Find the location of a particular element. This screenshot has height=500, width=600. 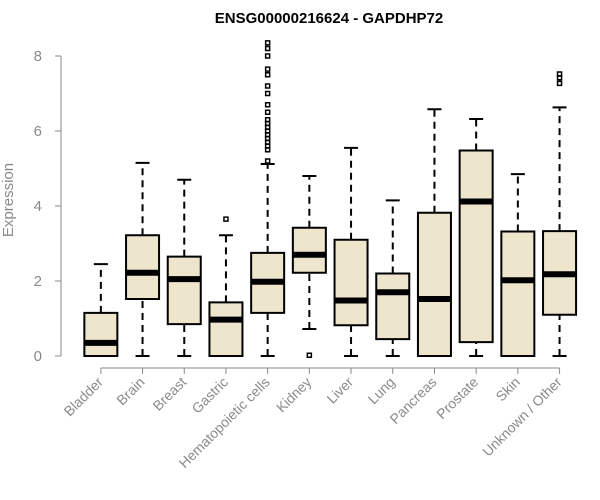

y-tick-label: 0 is located at coordinates (38, 356).